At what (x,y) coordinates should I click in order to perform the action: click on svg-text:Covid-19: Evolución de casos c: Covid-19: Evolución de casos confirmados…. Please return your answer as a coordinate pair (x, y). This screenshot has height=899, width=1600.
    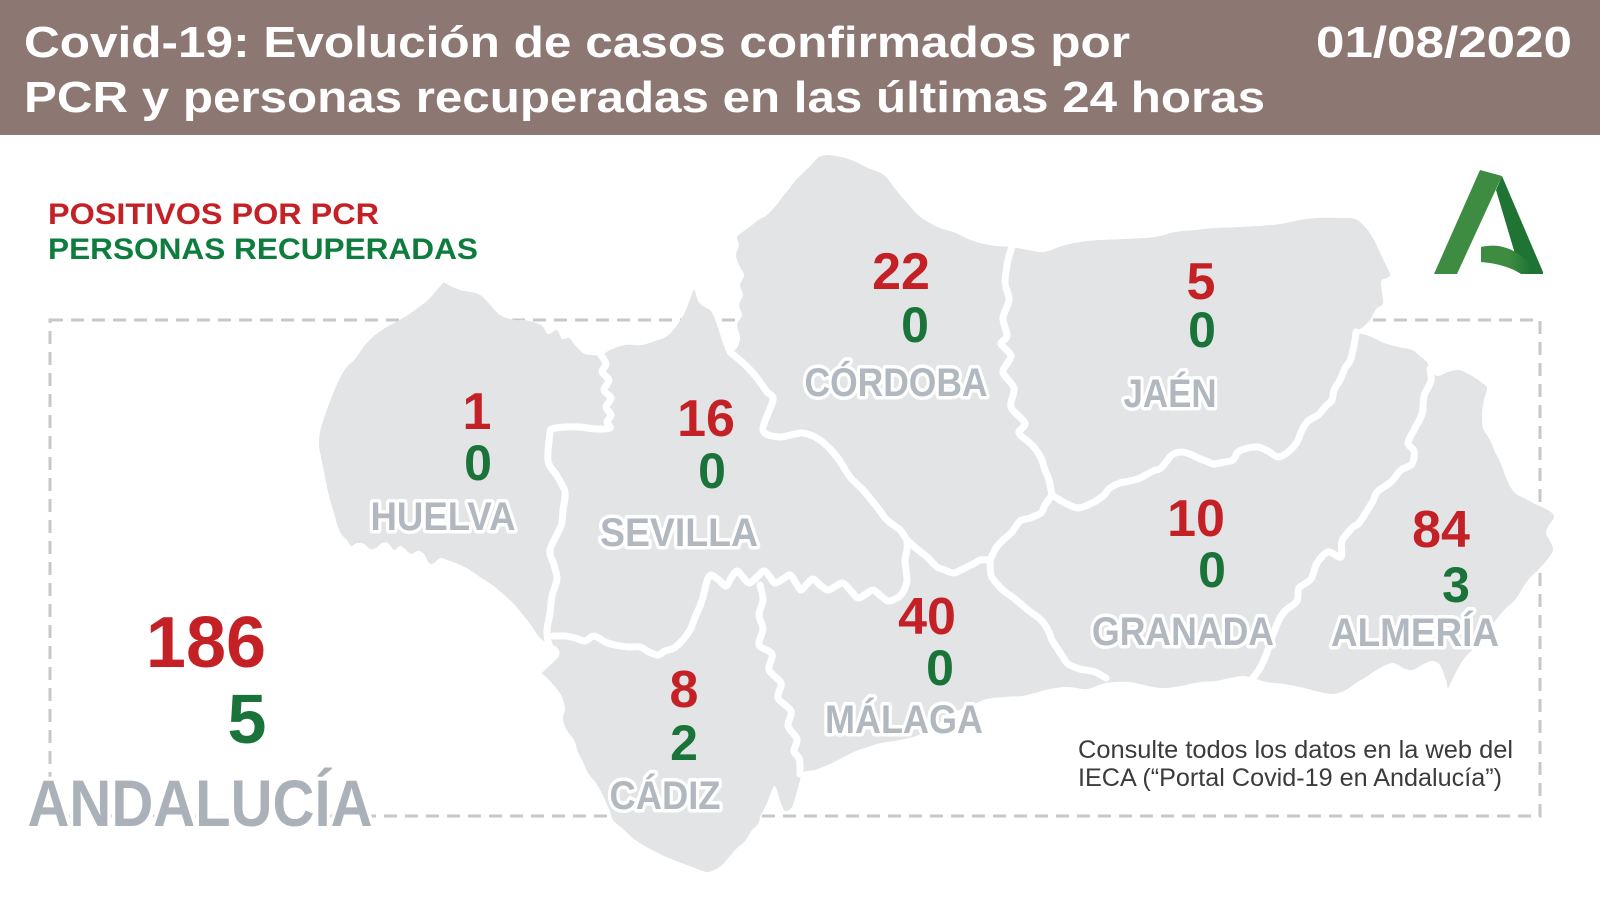
    Looking at the image, I should click on (577, 42).